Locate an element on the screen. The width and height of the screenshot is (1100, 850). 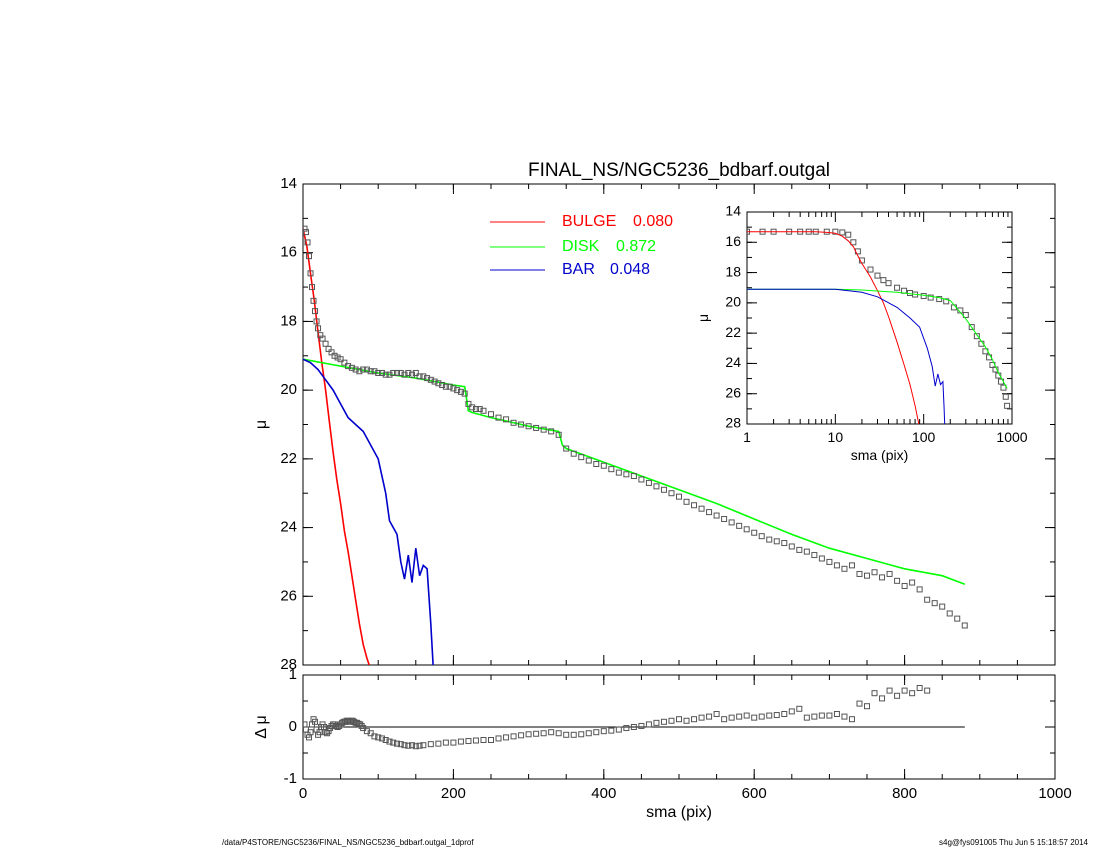
main-plot-ytick-label: 28 is located at coordinates (288, 664).